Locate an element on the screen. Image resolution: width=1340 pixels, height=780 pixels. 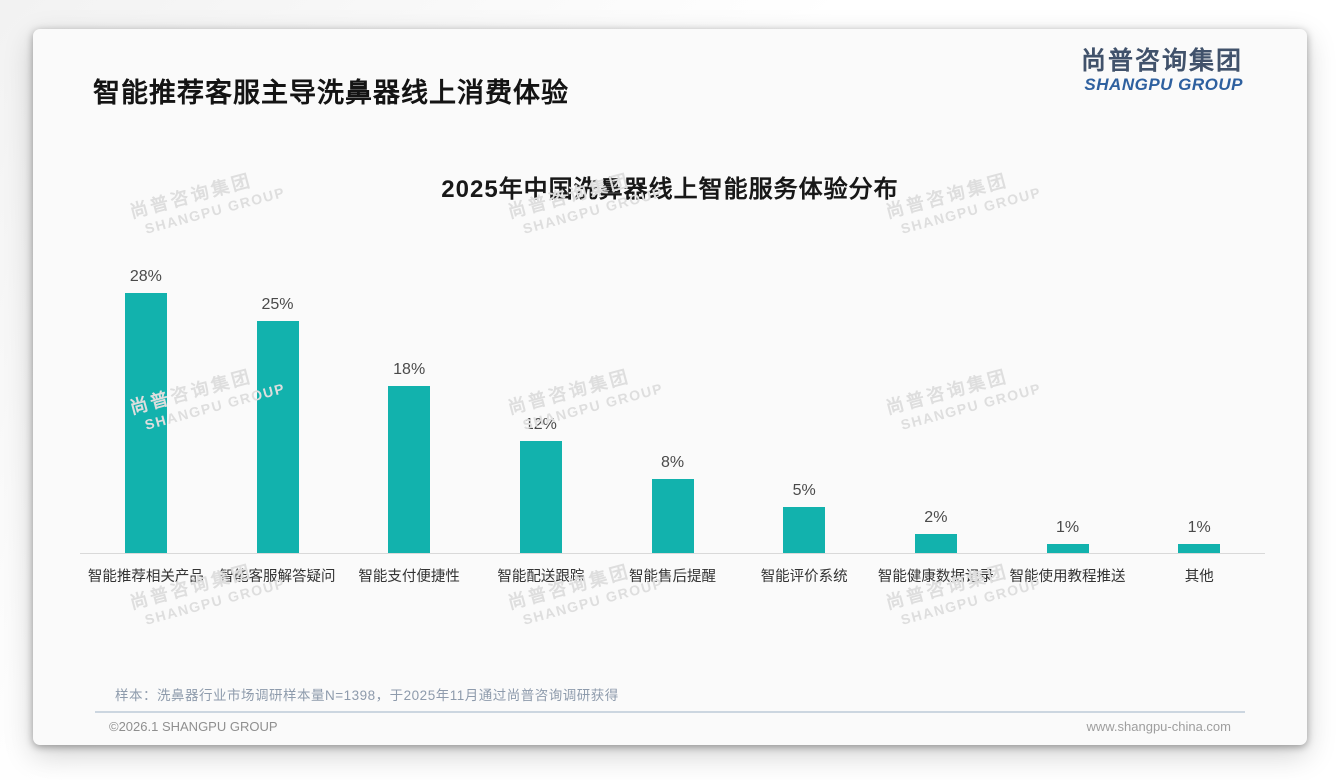
category-label: 智能支付便捷性 is located at coordinates (409, 577).